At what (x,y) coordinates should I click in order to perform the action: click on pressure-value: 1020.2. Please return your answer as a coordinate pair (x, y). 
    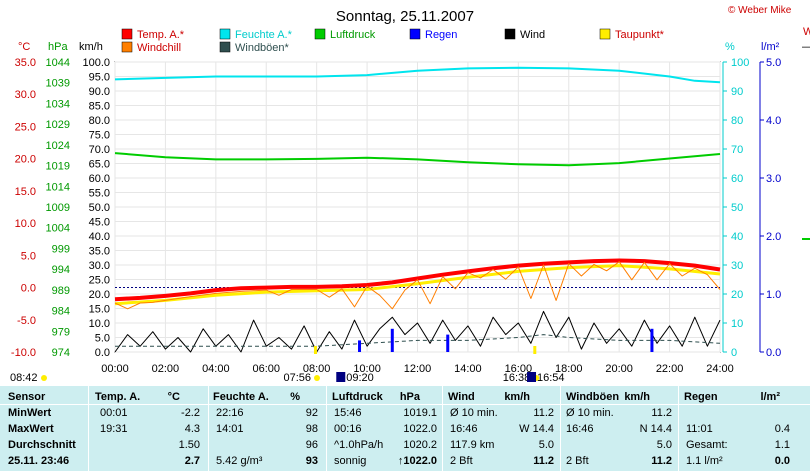
    Looking at the image, I should click on (420, 445).